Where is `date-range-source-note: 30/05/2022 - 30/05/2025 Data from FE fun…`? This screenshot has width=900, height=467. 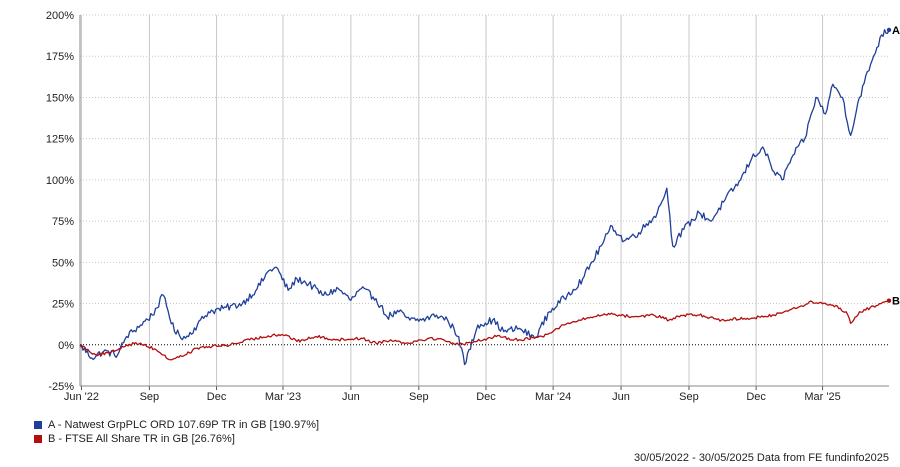 date-range-source-note: 30/05/2022 - 30/05/2025 Data from FE fun… is located at coordinates (761, 458).